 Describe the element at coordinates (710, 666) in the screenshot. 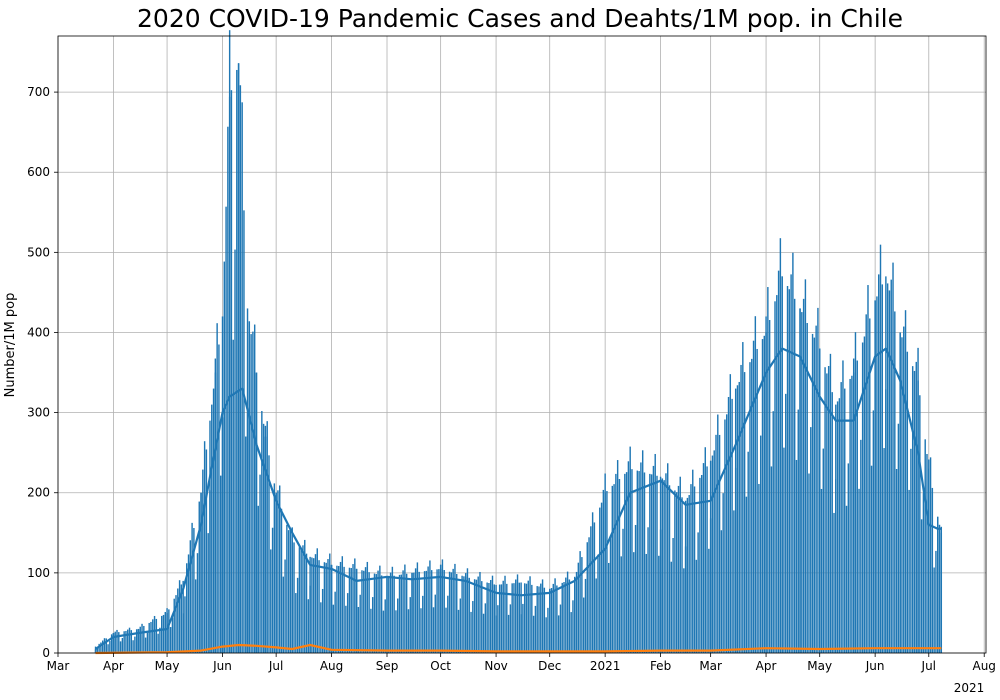

I see `x-tick-label: Mar` at that location.